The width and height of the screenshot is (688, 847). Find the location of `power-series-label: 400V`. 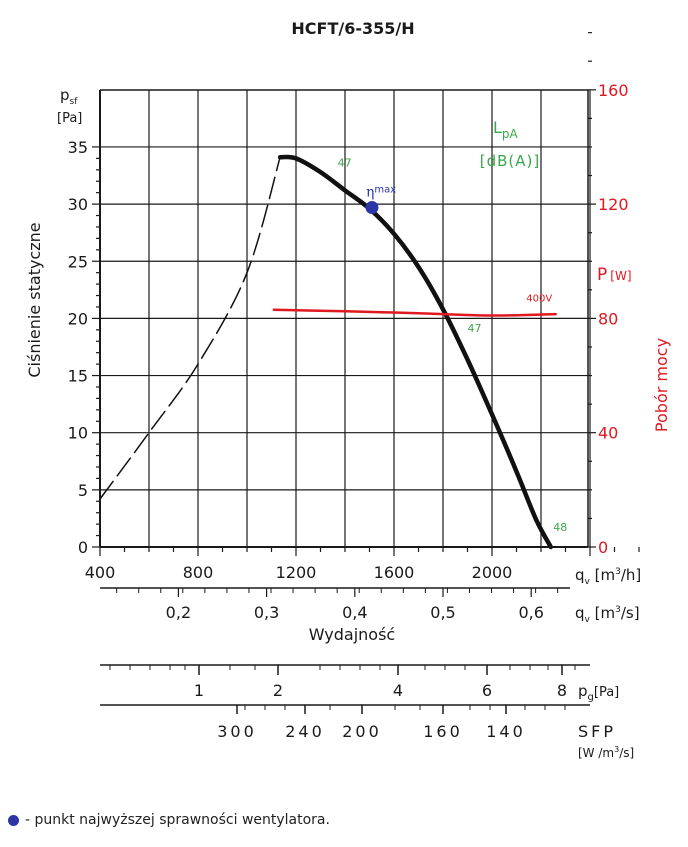

power-series-label: 400V is located at coordinates (539, 298).